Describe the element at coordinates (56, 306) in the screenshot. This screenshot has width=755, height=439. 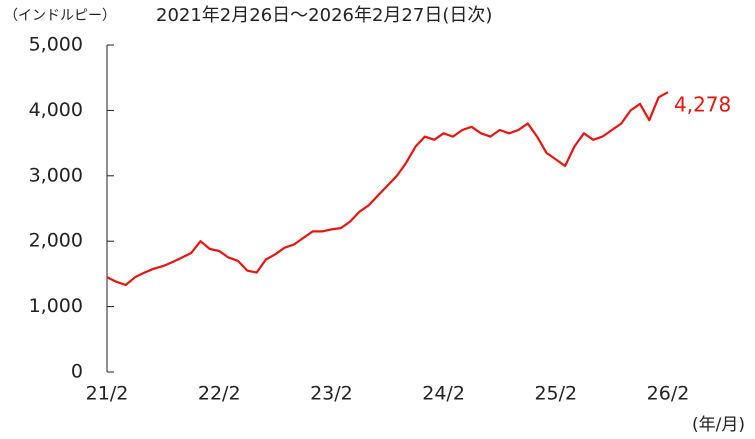
I see `y-tick-label: 1,000` at that location.